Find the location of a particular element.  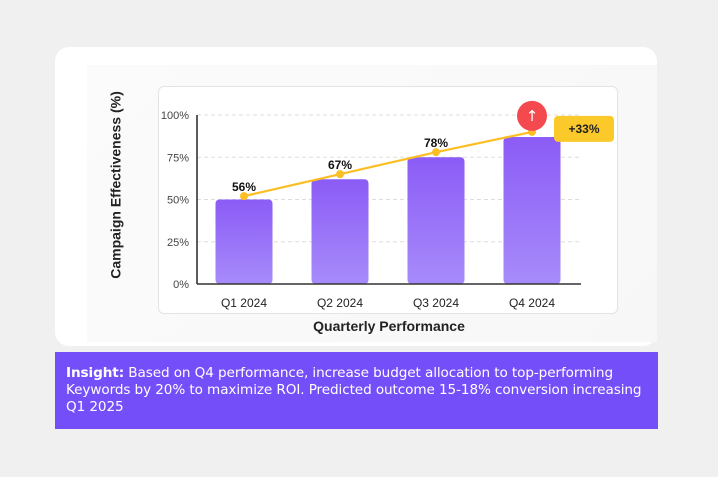

highlight-marker is located at coordinates (532, 115).